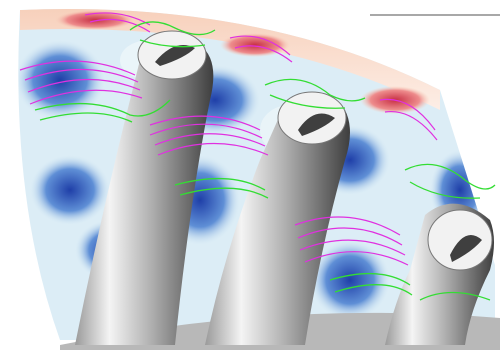  Describe the element at coordinates (435, 8) in the screenshot. I see `toolbar-strip` at that location.